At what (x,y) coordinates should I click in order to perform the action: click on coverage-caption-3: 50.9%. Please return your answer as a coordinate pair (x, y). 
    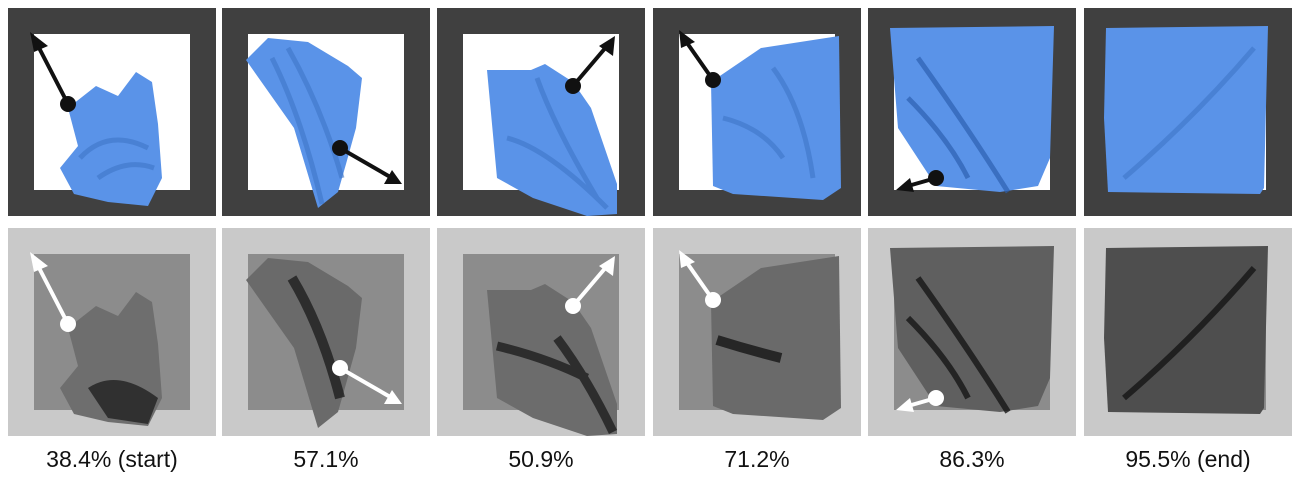
    Looking at the image, I should click on (541, 459).